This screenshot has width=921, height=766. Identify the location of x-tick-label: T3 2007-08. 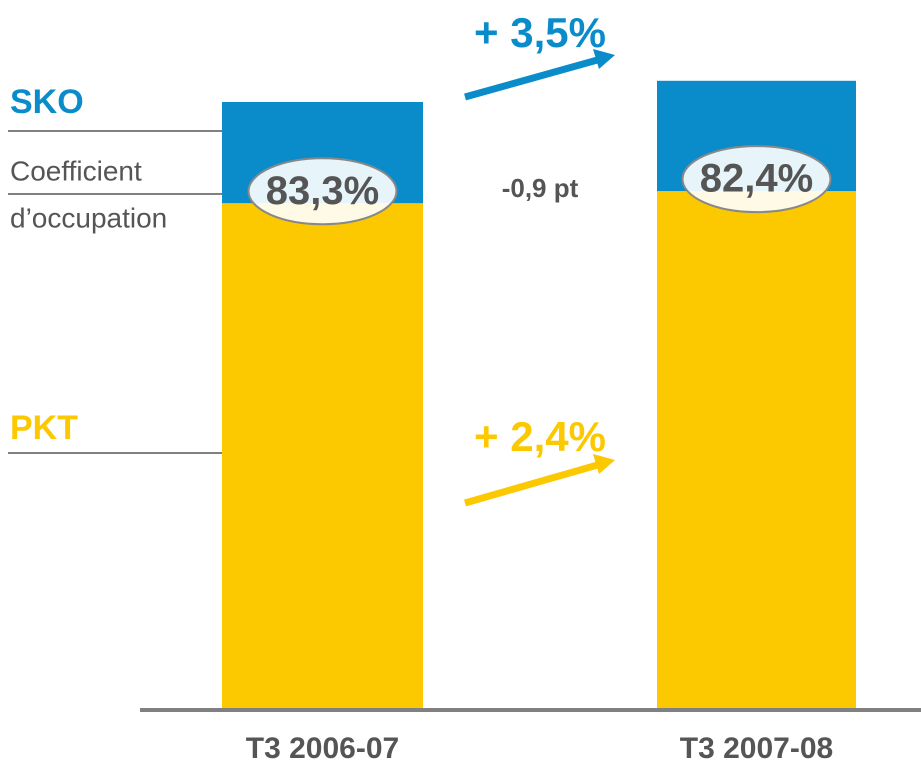
(756, 748).